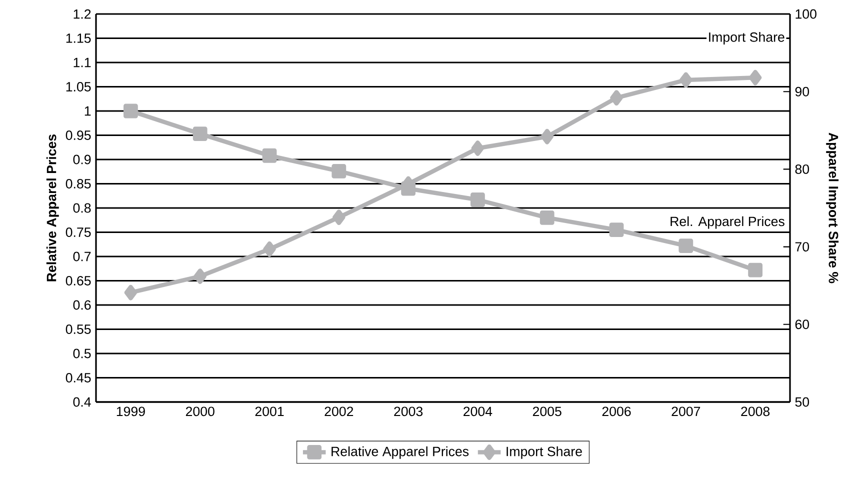 Image resolution: width=855 pixels, height=486 pixels. I want to click on y-tick-label: 0.6, so click(82, 305).